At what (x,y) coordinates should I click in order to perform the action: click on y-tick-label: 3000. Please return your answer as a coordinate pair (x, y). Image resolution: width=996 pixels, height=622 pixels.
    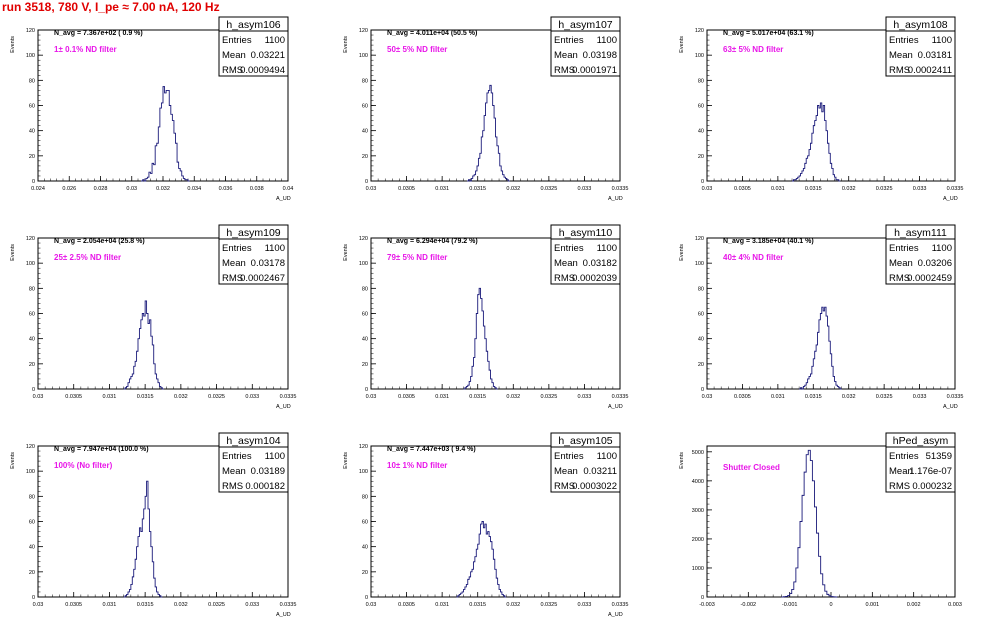
    Looking at the image, I should click on (698, 511).